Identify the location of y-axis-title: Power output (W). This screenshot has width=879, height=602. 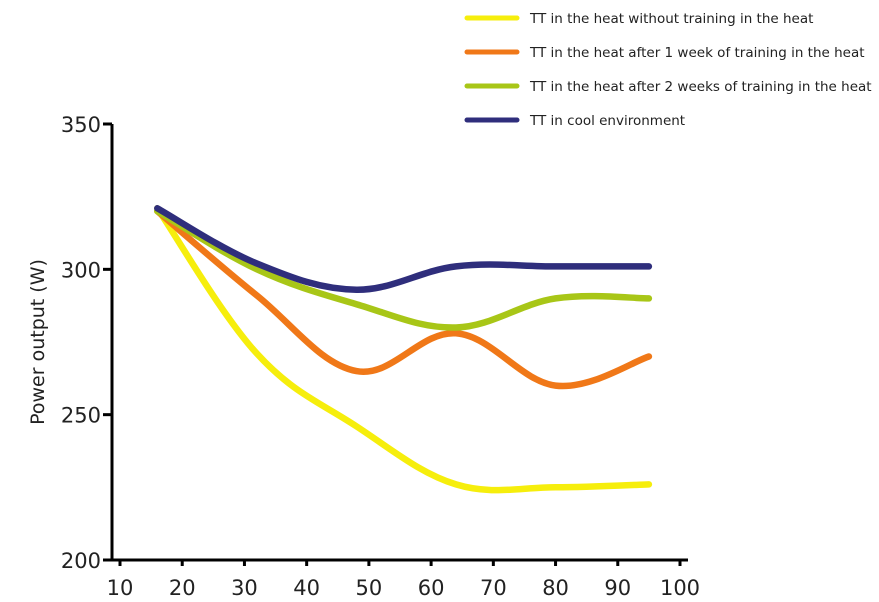
(38, 342).